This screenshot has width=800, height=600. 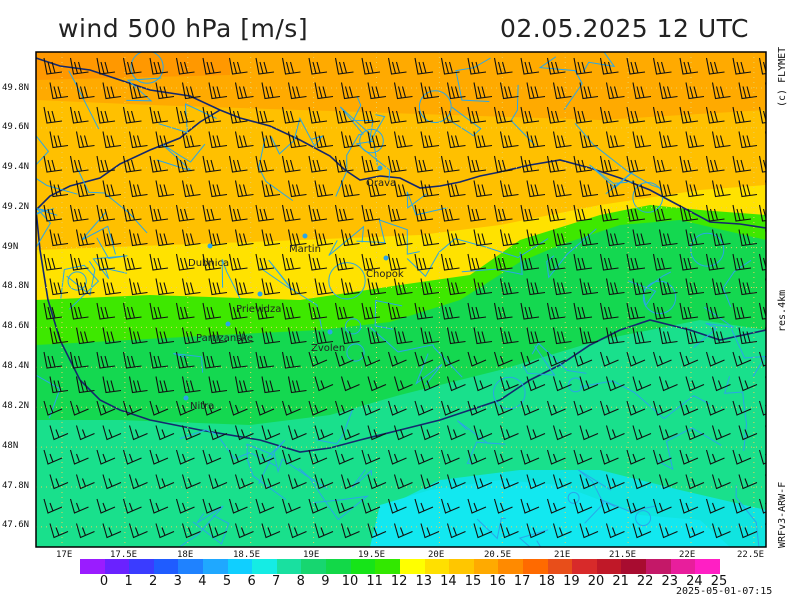 I want to click on color-scale-label: 0, so click(x=104, y=581).